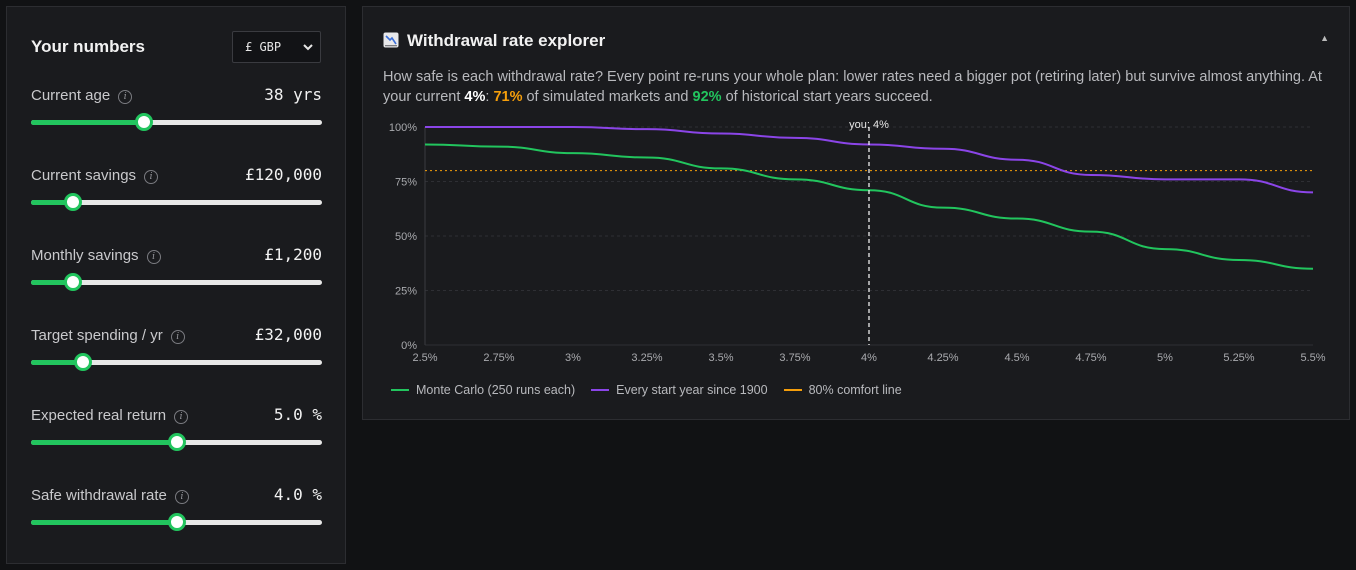 The height and width of the screenshot is (570, 1356). Describe the element at coordinates (573, 358) in the screenshot. I see `x-tick-label: 3%` at that location.